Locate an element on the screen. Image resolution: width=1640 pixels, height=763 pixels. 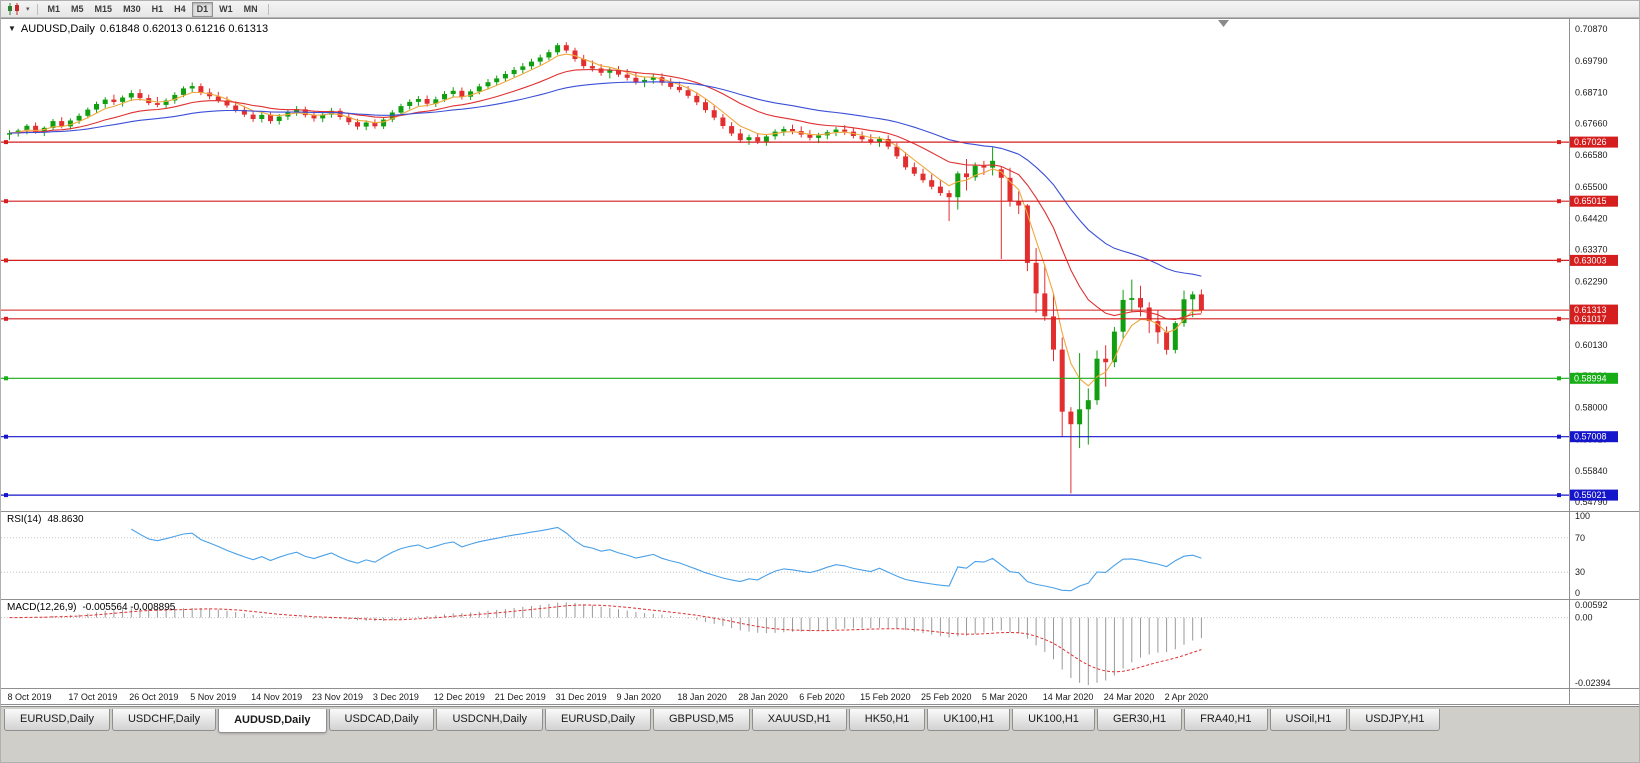
panel-separator-macd is located at coordinates (820, 599).